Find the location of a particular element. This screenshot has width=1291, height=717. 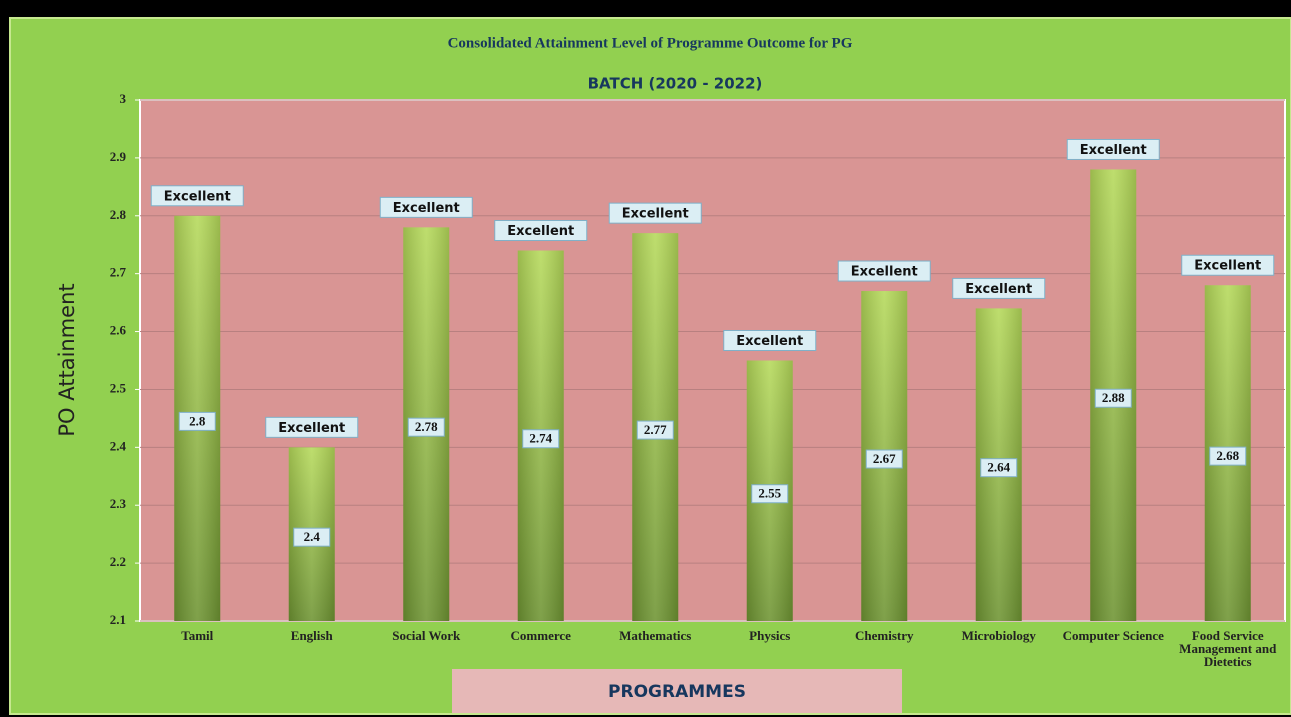

x-tick-label: Mathematics is located at coordinates (655, 636).